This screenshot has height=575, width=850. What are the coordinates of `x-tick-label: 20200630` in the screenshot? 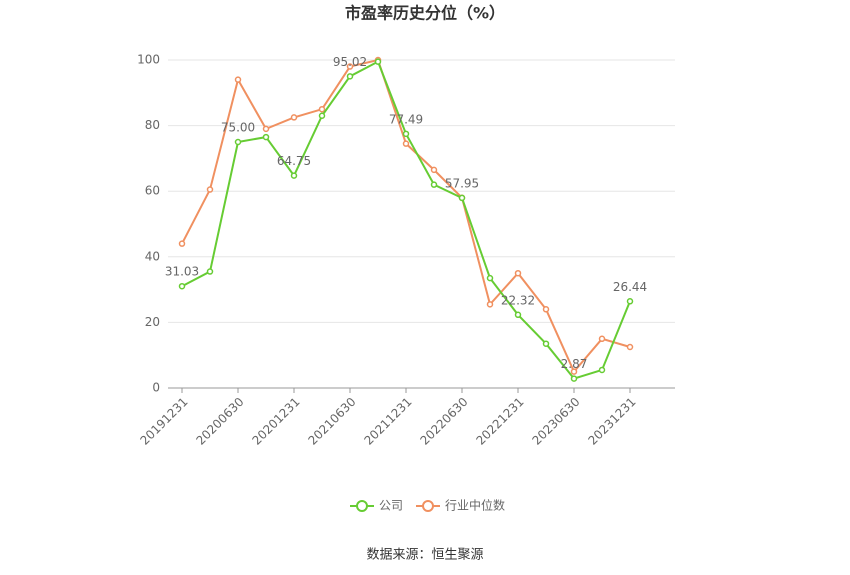 It's located at (220, 421).